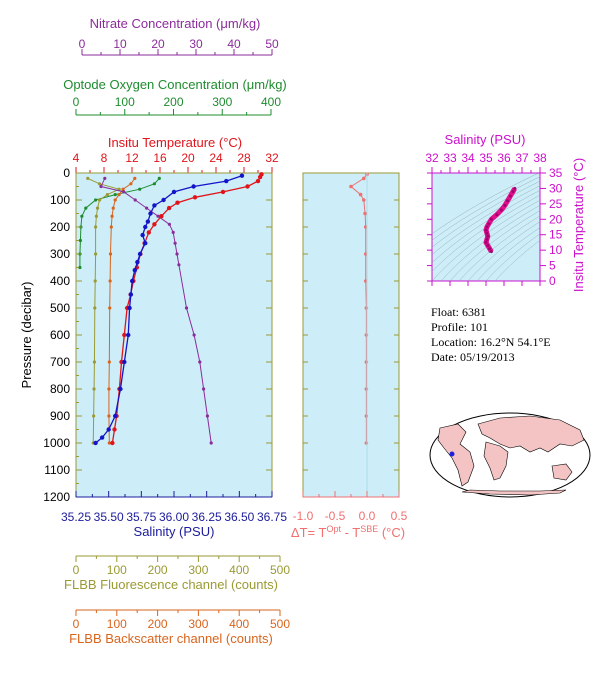 The width and height of the screenshot is (608, 685). Describe the element at coordinates (514, 492) in the screenshot. I see `map-land-antarctica` at that location.